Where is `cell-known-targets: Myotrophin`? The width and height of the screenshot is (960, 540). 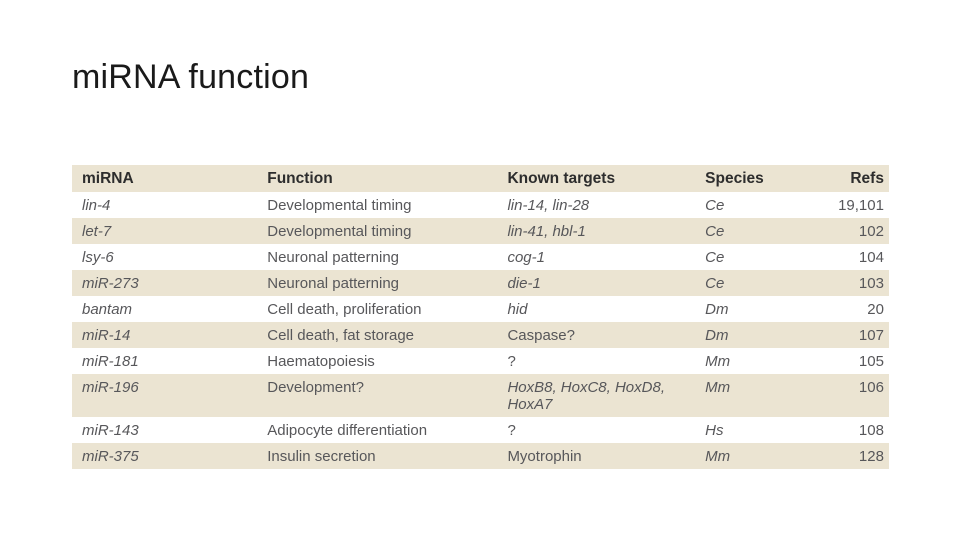
cell-known-targets: Myotrophin is located at coordinates (544, 456).